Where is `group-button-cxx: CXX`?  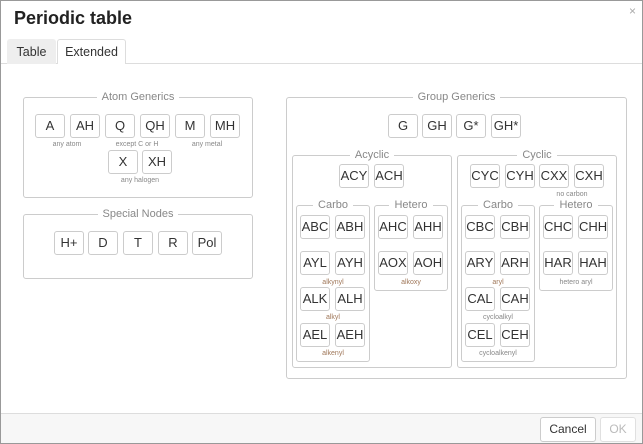
group-button-cxx: CXX is located at coordinates (554, 176).